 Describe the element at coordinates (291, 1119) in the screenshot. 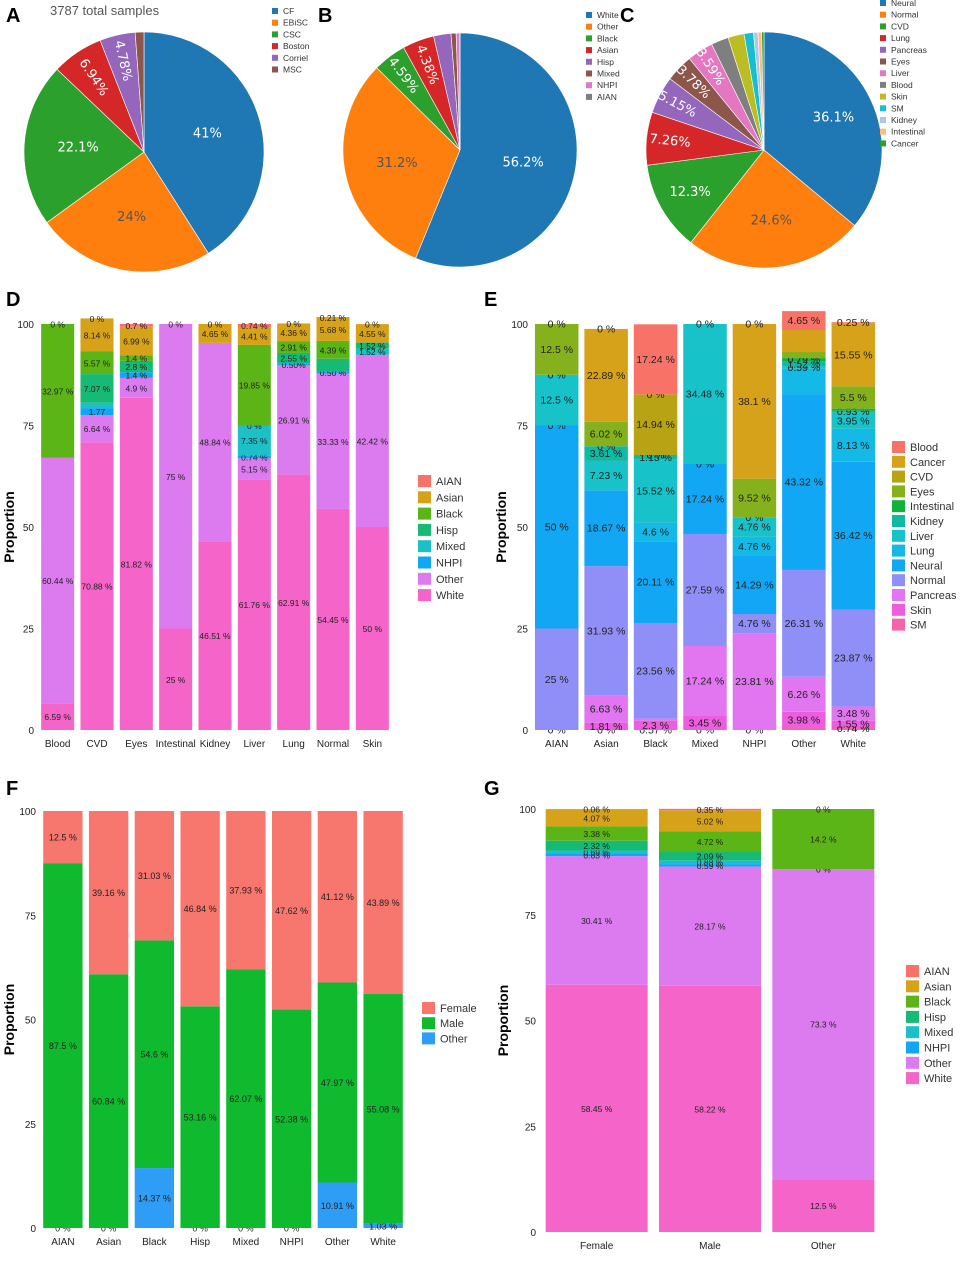

I see `bar-data-label: 52.38 %` at that location.